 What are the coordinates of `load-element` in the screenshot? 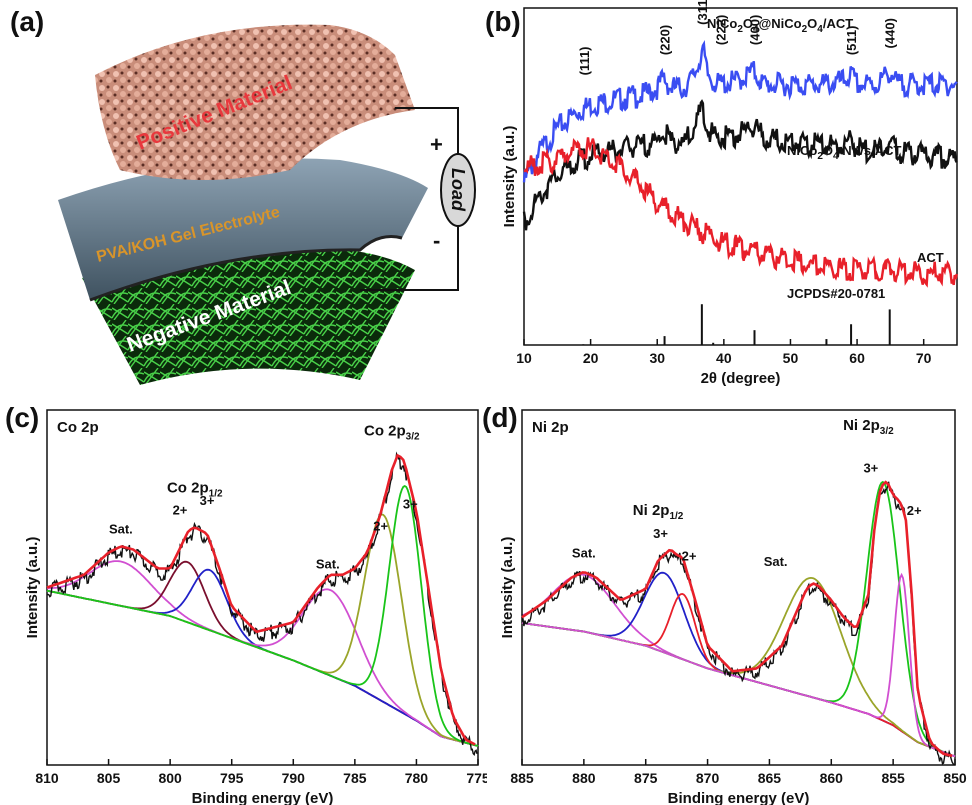 It's located at (458, 190).